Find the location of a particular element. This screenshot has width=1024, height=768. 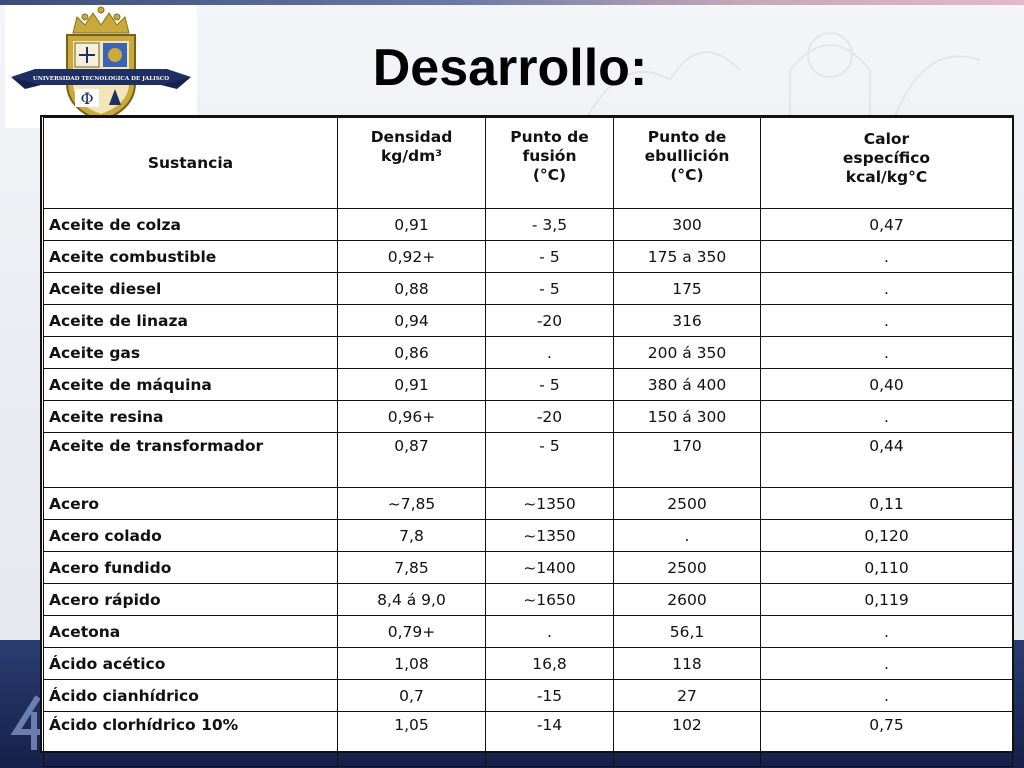

substance-name: Ácido clorhídrico 10% is located at coordinates (190, 739).